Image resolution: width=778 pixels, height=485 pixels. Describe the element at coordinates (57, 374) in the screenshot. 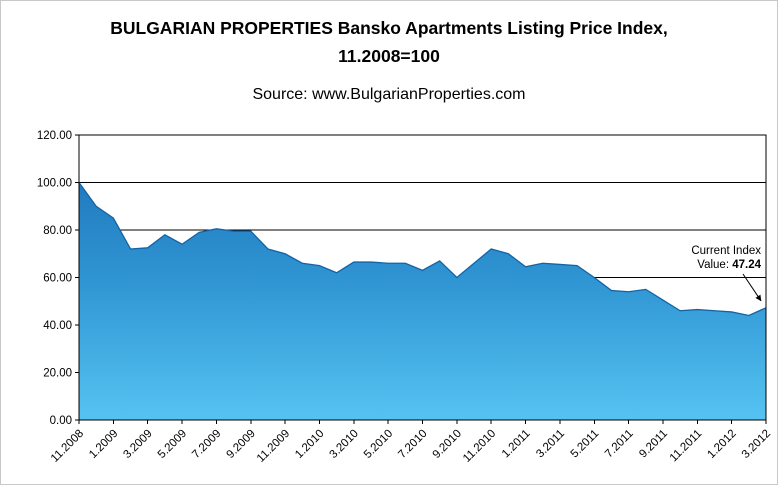

I see `y-axis-tick-label: 20.00` at that location.